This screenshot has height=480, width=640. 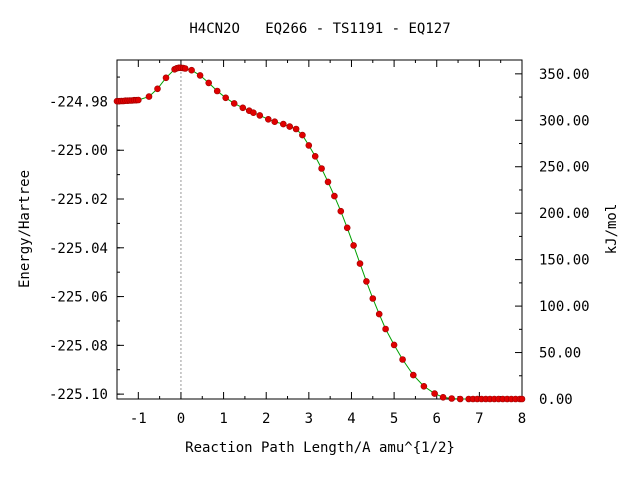 What do you see at coordinates (556, 400) in the screenshot?
I see `y2-tick-label: 0.00` at bounding box center [556, 400].